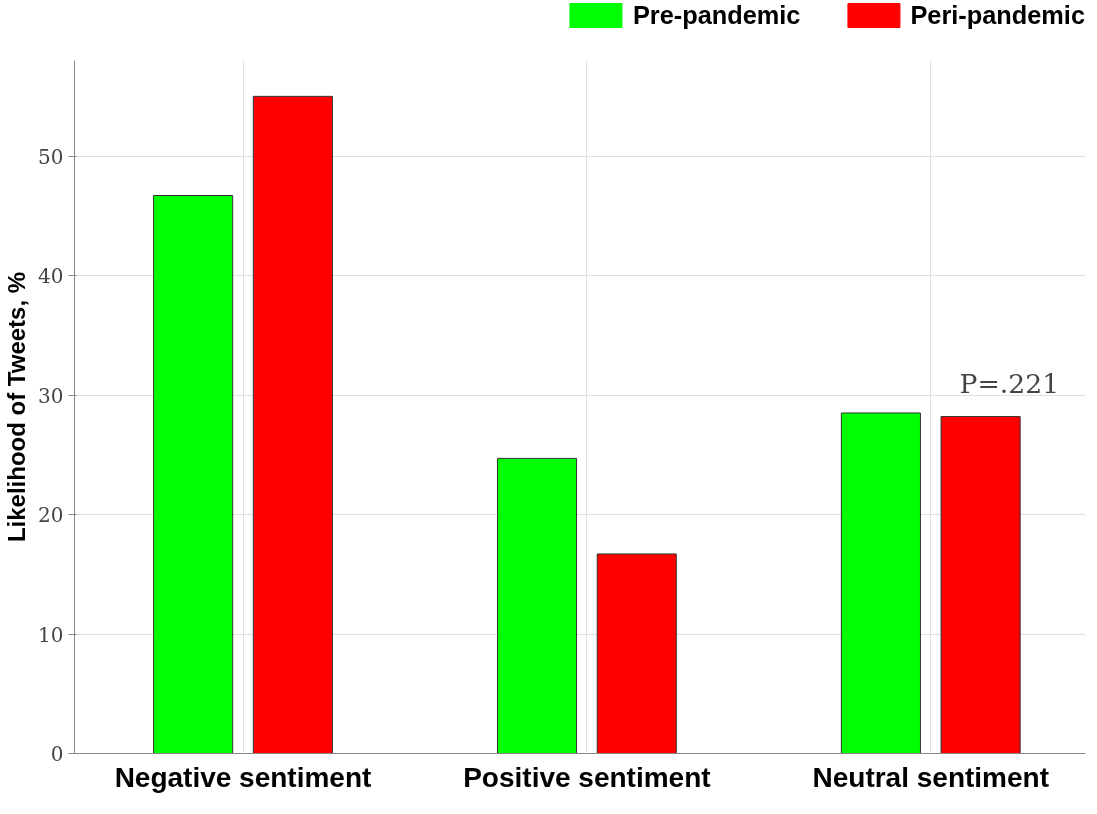 This screenshot has width=1097, height=814. I want to click on y-tick-label: 10, so click(51, 634).